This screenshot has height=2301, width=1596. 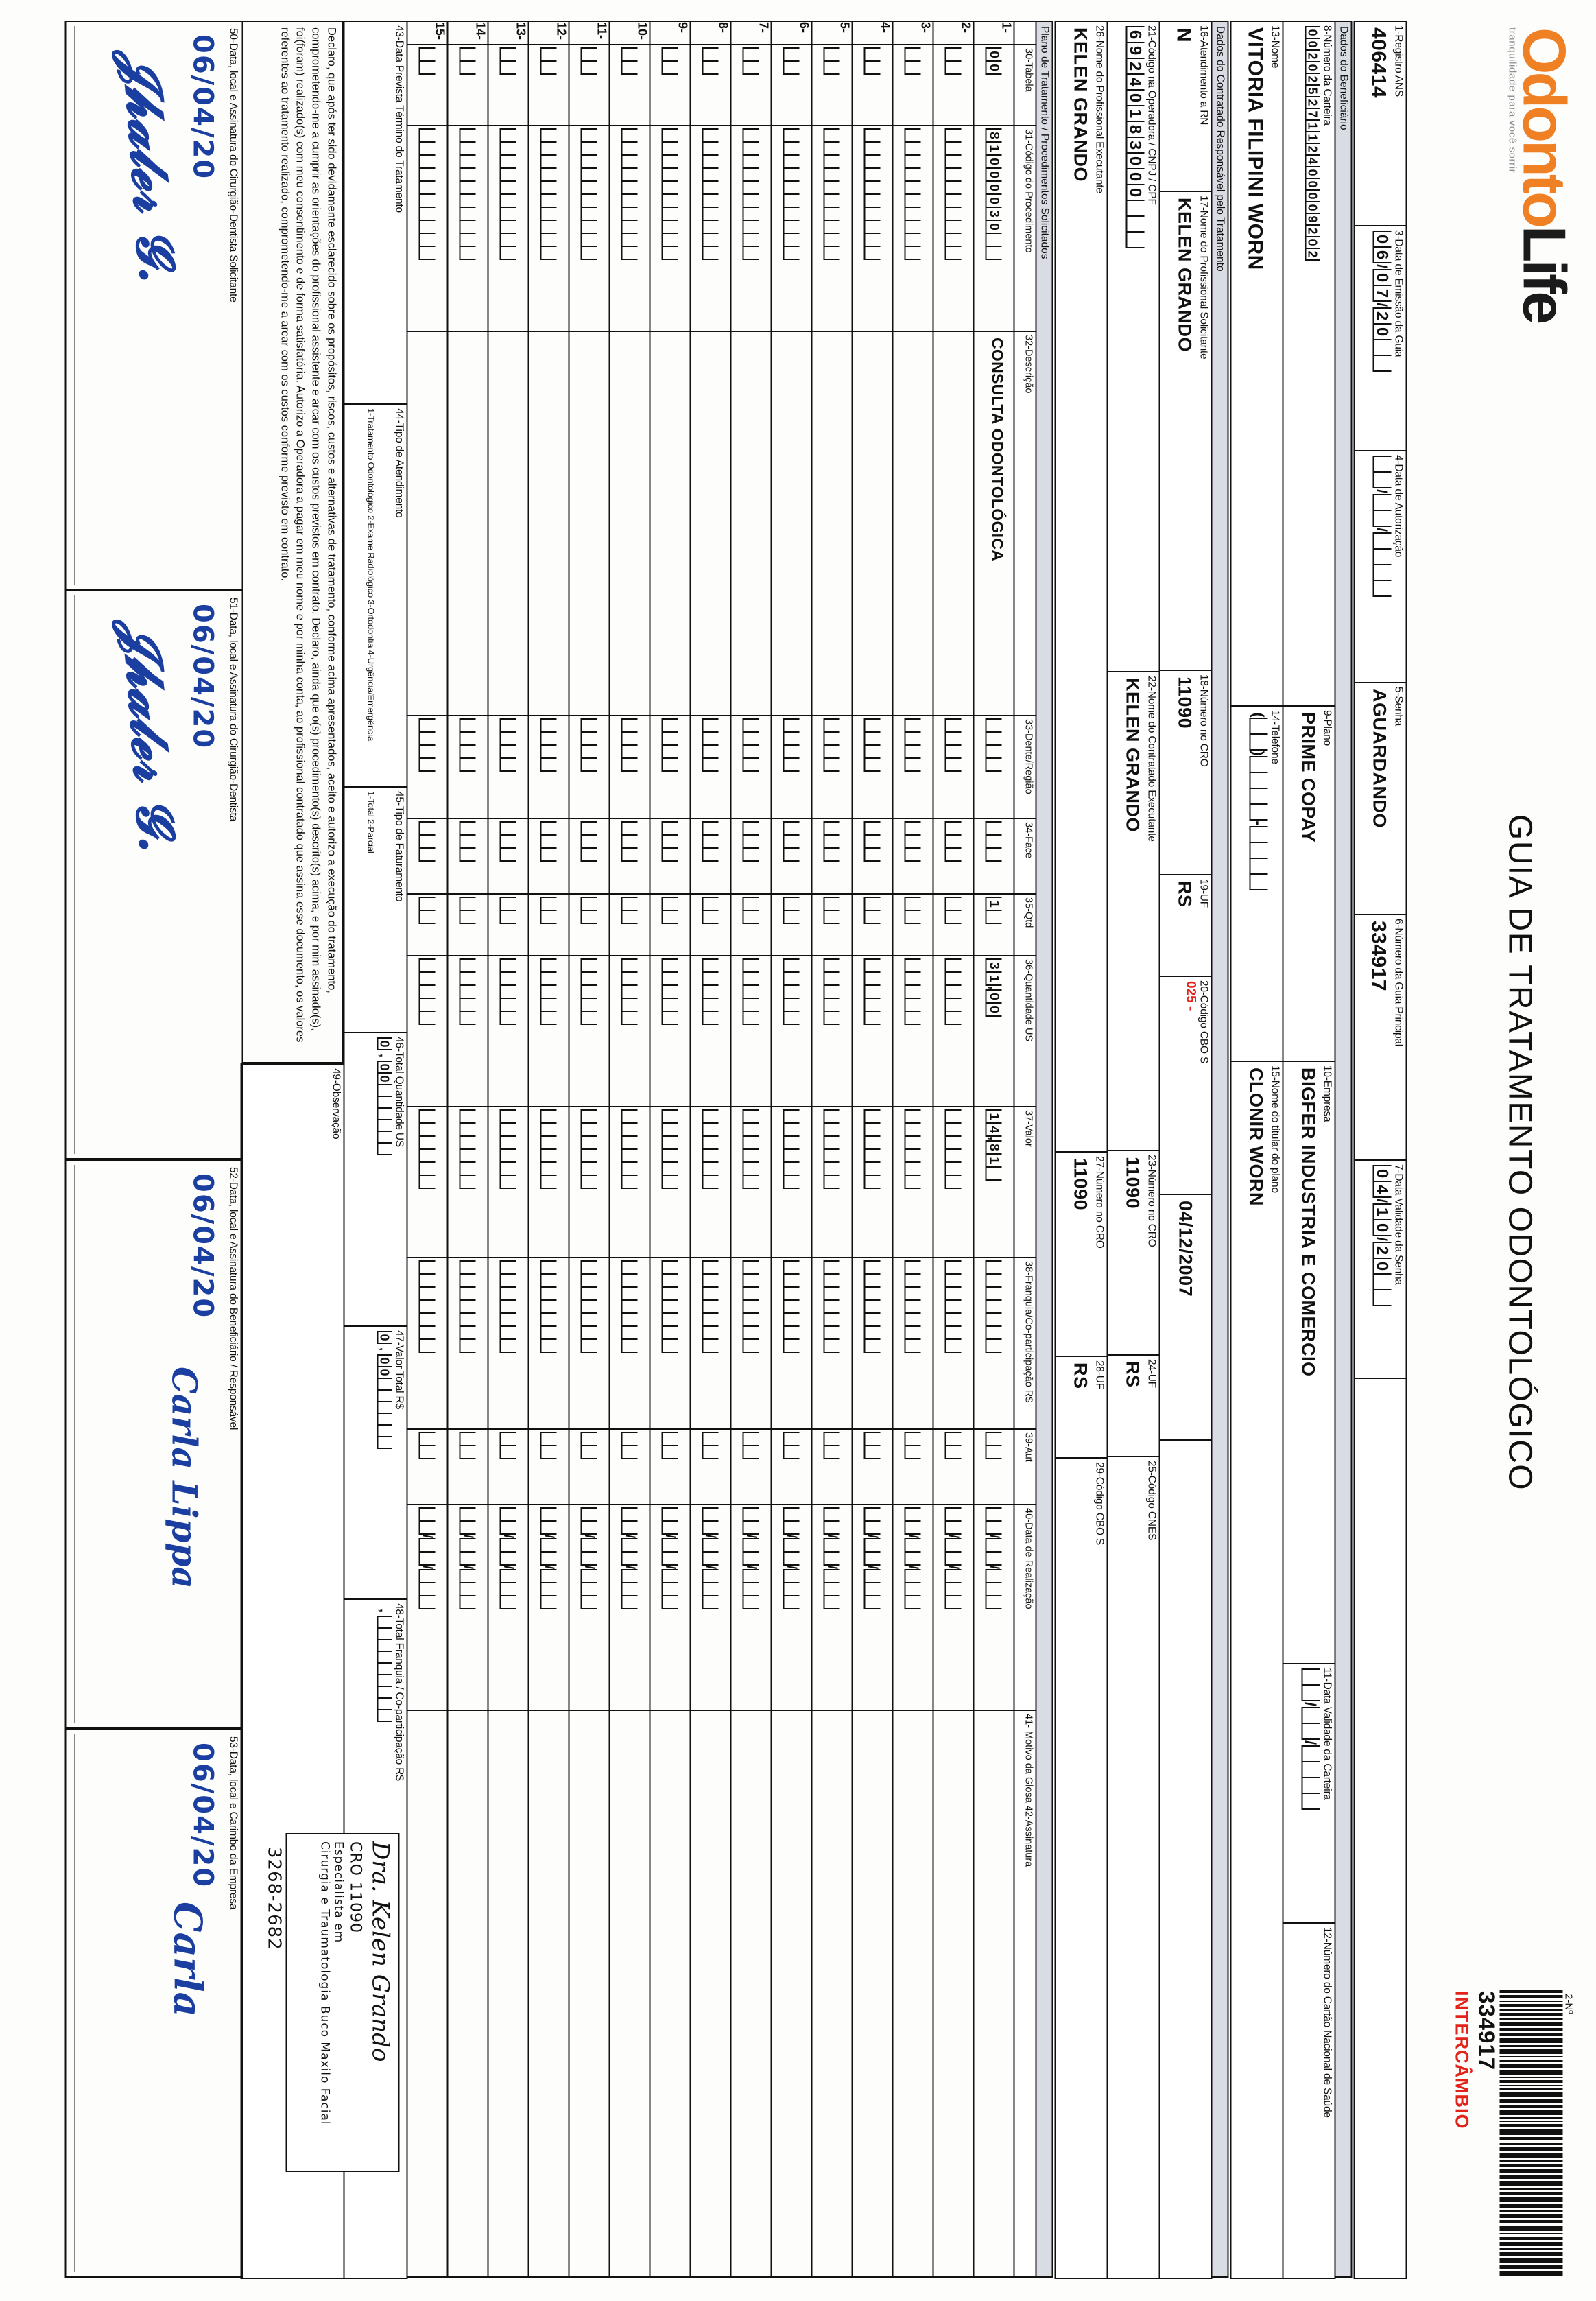 I want to click on field-uf-profissional: 28-UF RS, so click(x=1081, y=1407).